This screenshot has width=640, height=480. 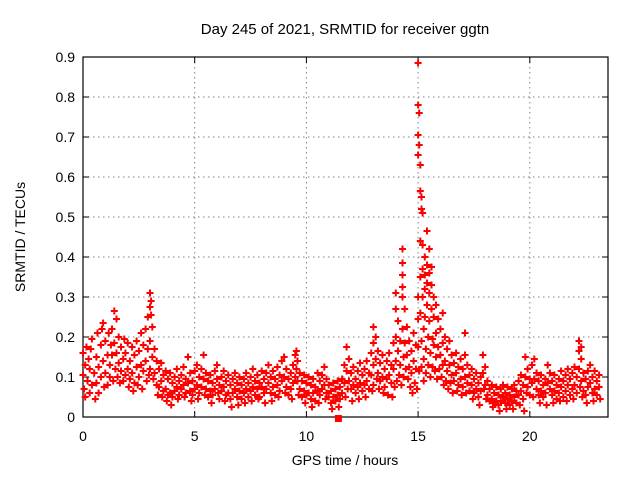 What do you see at coordinates (66, 57) in the screenshot?
I see `y-tick-label: 0.9` at bounding box center [66, 57].